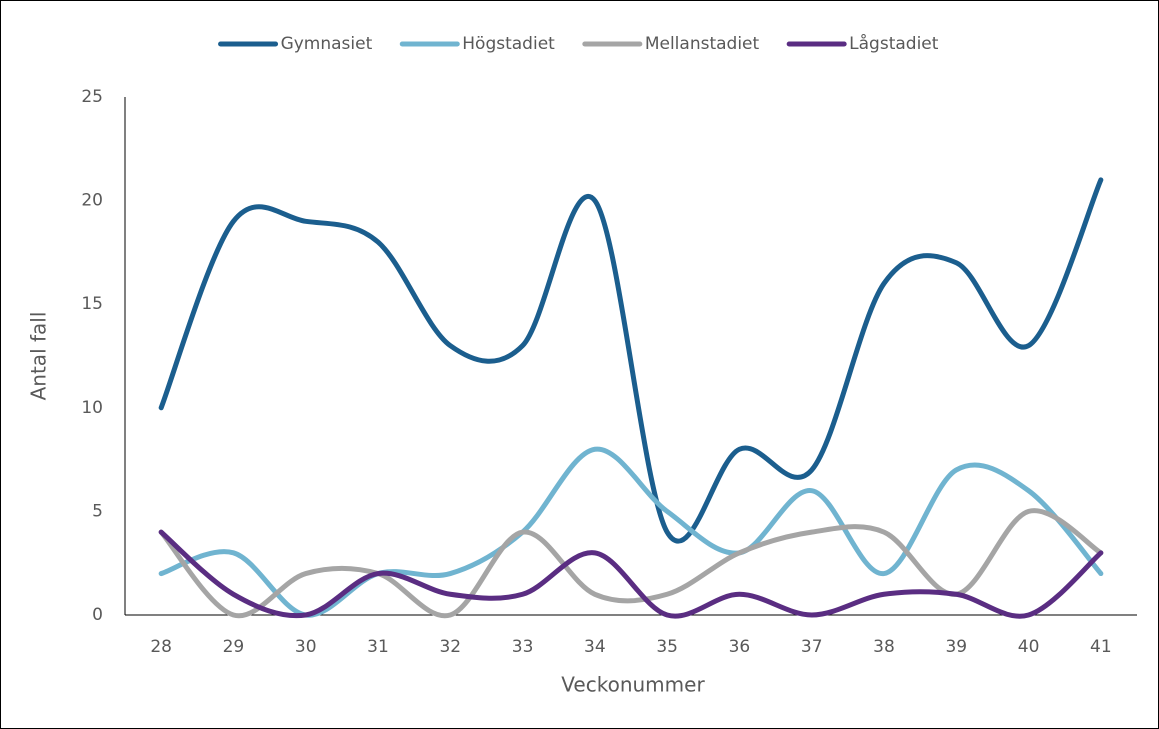 The image size is (1159, 729). Describe the element at coordinates (97, 615) in the screenshot. I see `y-tick-label: 0` at that location.